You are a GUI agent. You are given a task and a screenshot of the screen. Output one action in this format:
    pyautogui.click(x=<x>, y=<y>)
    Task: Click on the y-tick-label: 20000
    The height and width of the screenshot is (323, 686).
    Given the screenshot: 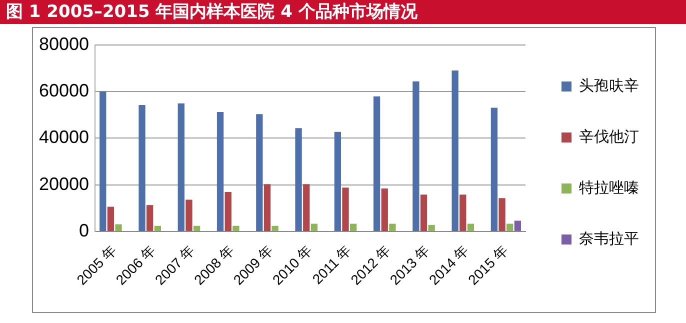 What is the action you would take?
    pyautogui.click(x=64, y=184)
    